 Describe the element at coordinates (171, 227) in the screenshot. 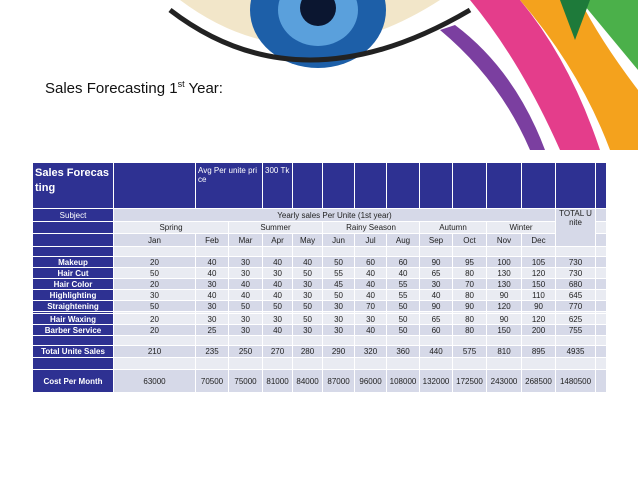

I see `season-label: Spring` at that location.